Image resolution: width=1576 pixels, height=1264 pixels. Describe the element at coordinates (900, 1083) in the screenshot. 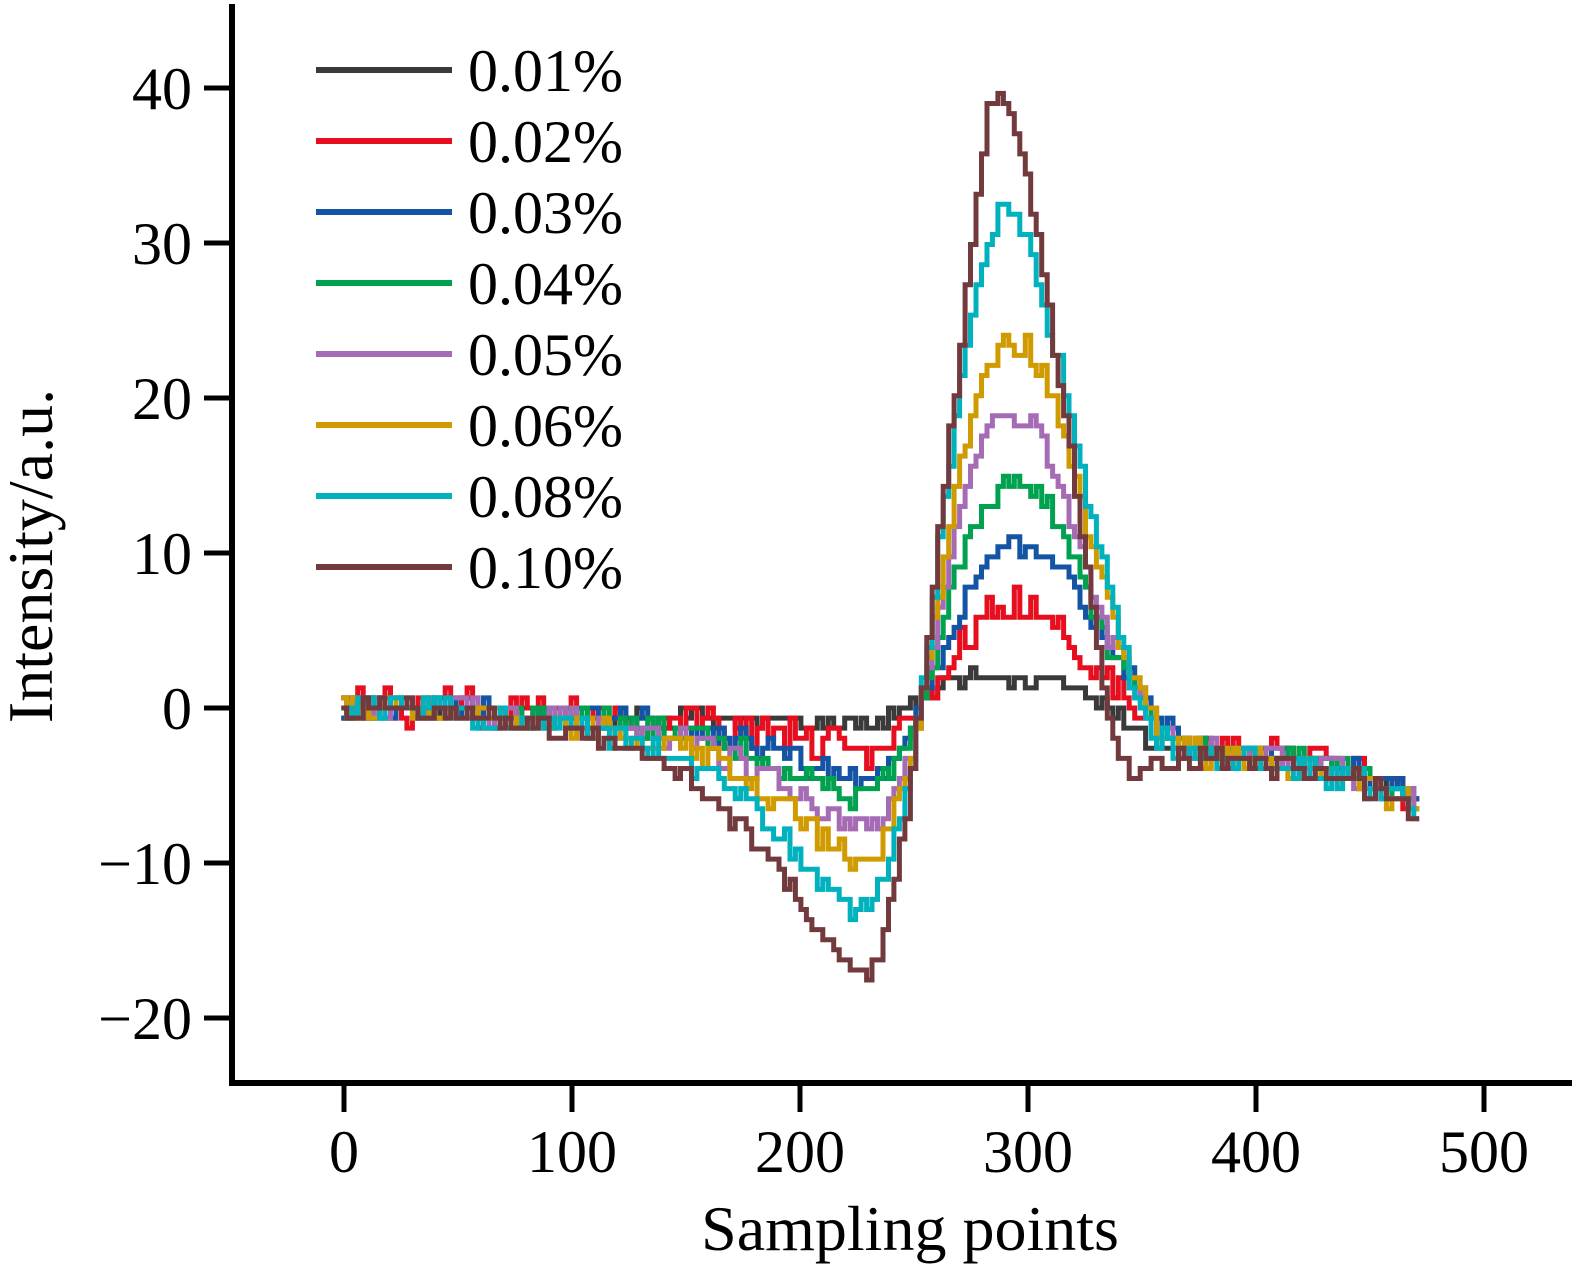

I see `x-axis-spine` at that location.